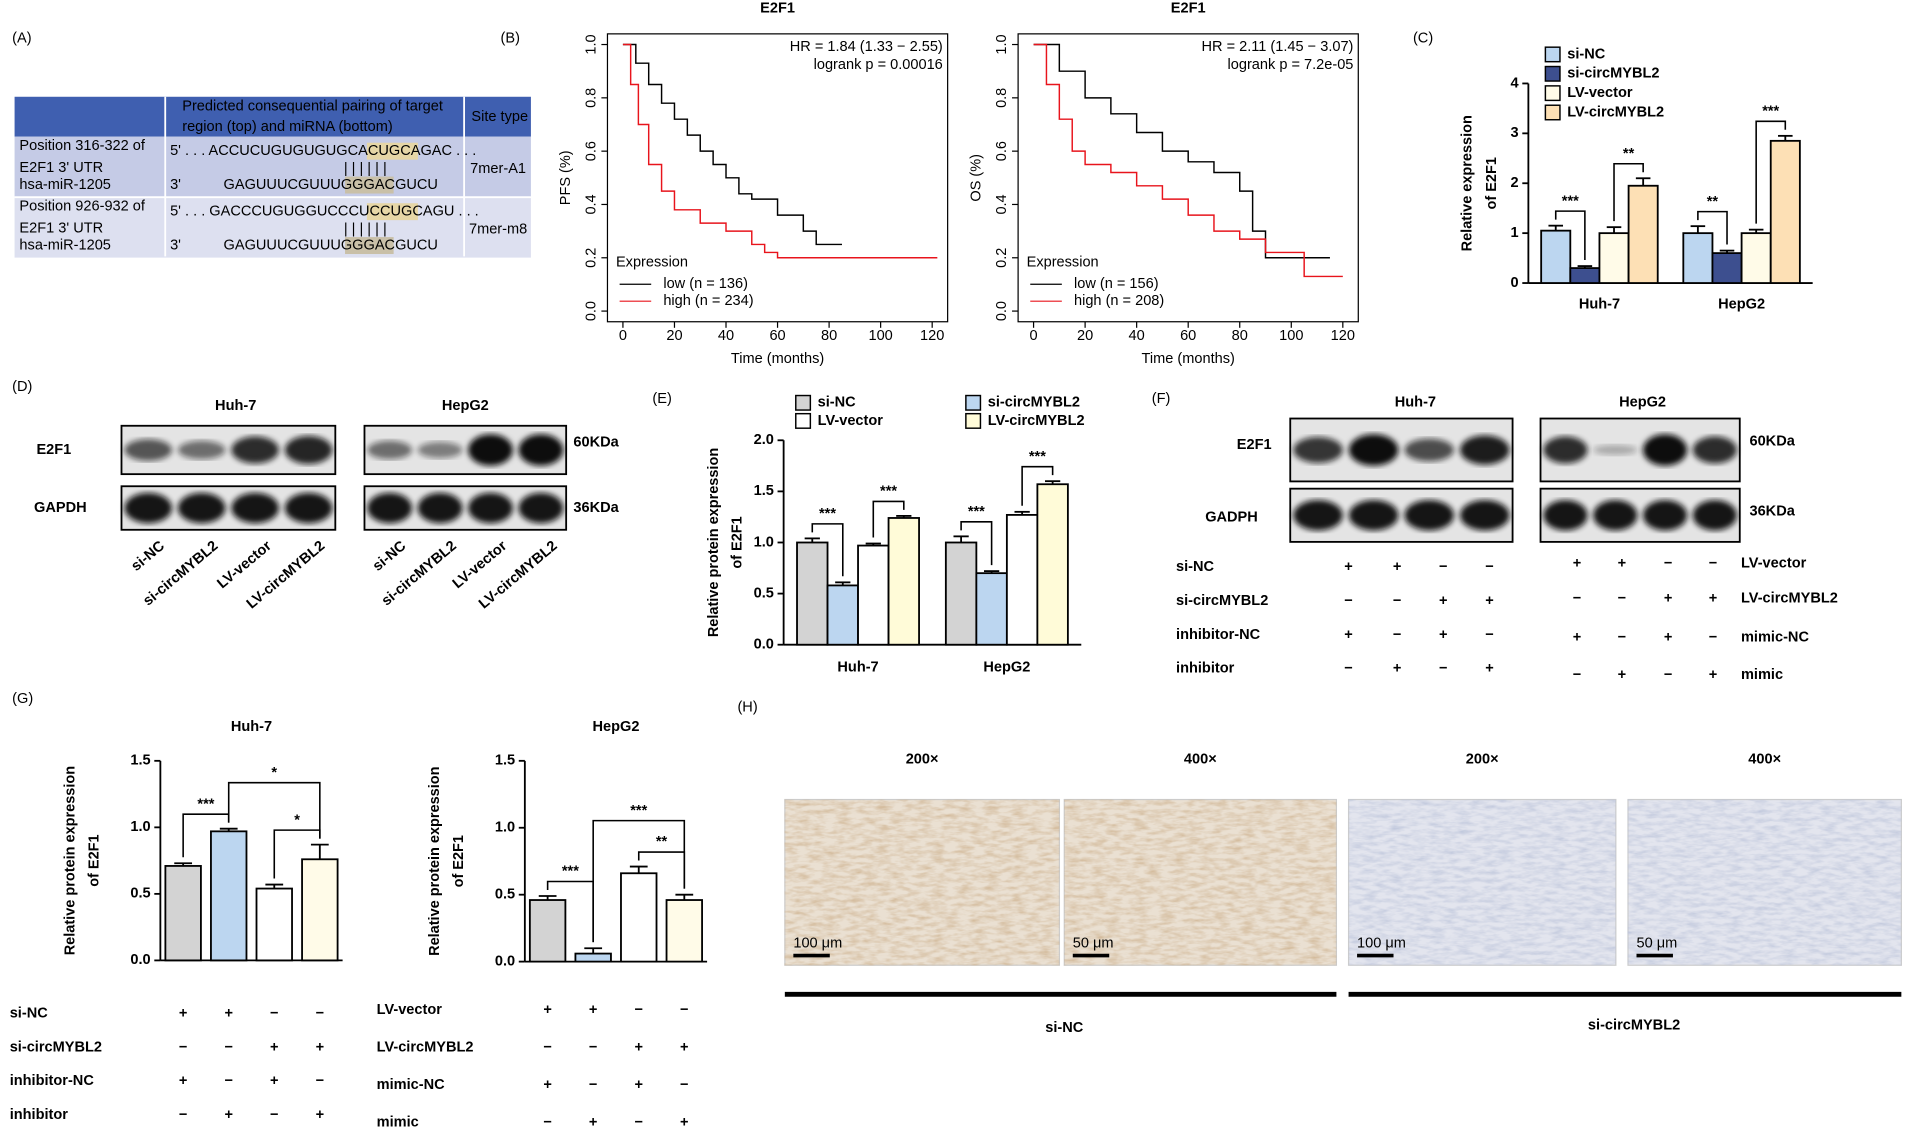  I want to click on legend-title: Expression, so click(652, 262).